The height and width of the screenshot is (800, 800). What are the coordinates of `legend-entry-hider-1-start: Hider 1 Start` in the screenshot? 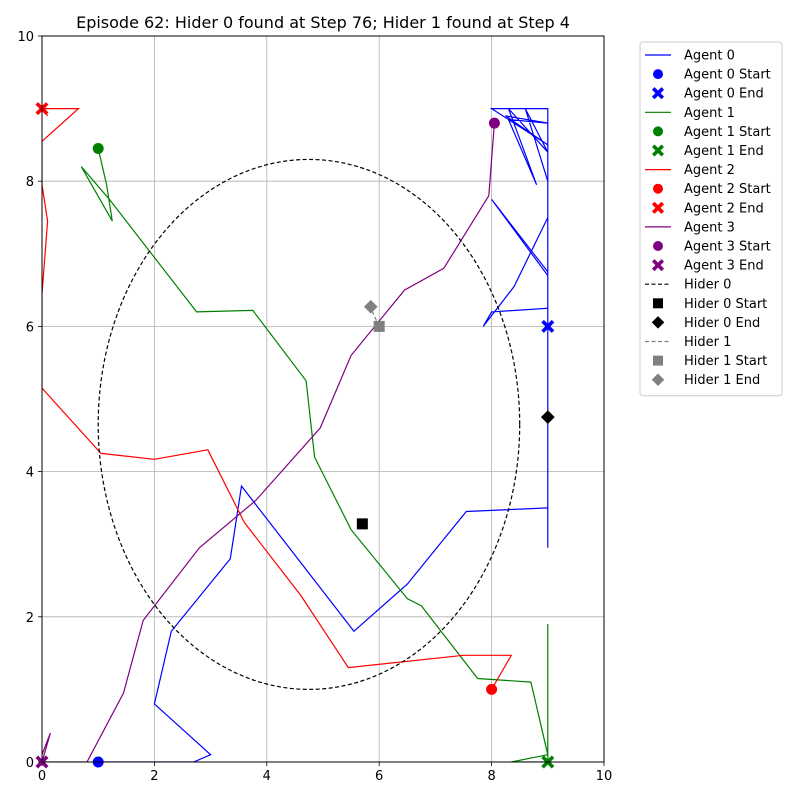 It's located at (710, 361).